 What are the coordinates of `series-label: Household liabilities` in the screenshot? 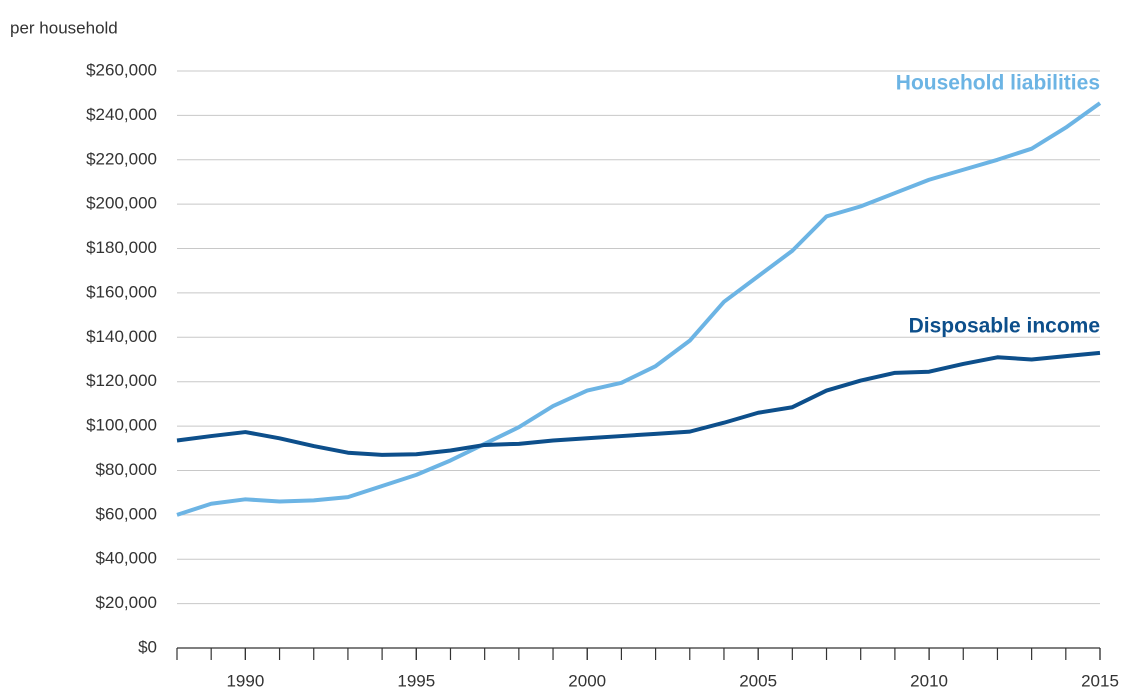 It's located at (998, 83).